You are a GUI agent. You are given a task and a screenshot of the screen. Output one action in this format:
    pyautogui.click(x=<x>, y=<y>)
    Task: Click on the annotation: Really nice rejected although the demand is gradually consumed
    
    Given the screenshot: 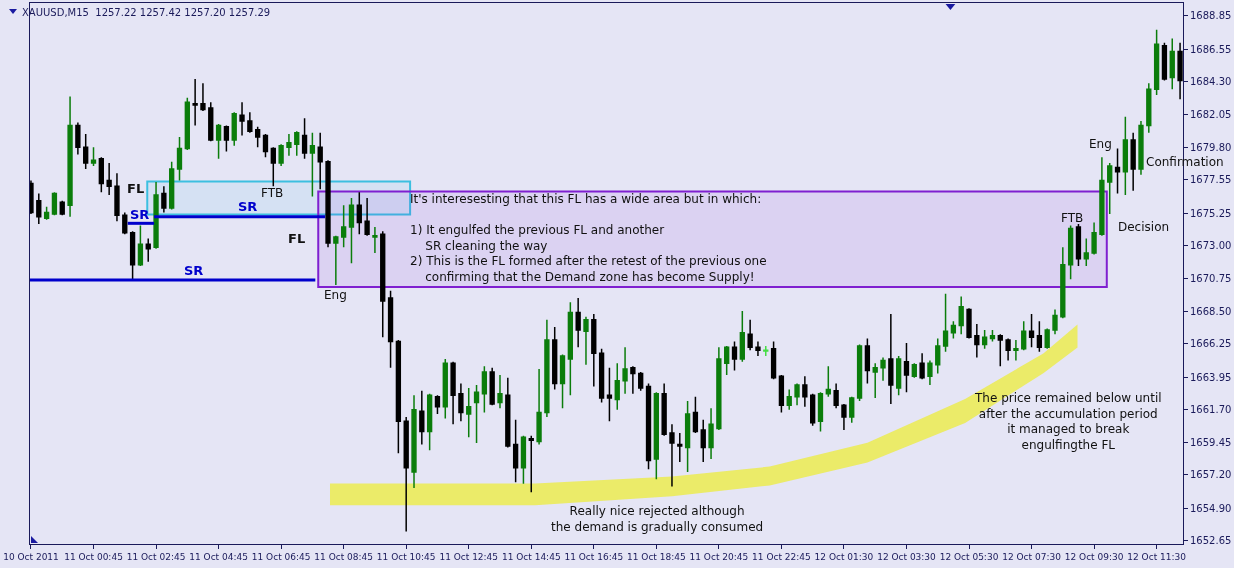 What is the action you would take?
    pyautogui.click(x=657, y=519)
    